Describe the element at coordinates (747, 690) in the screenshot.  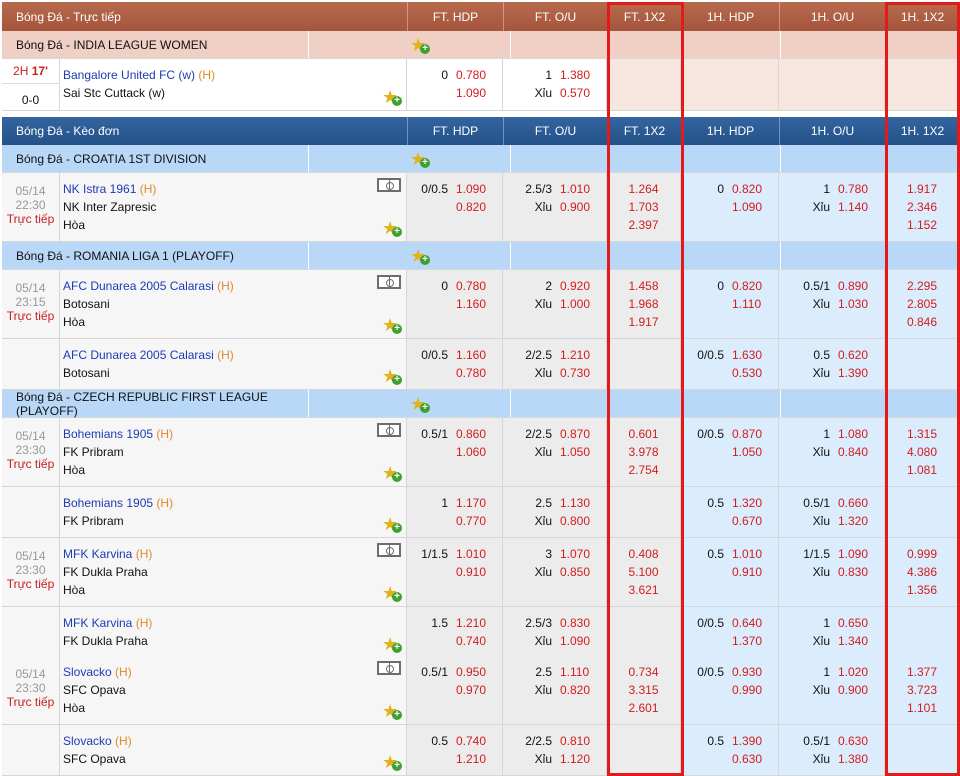
I see `odds-value: 0.990` at that location.